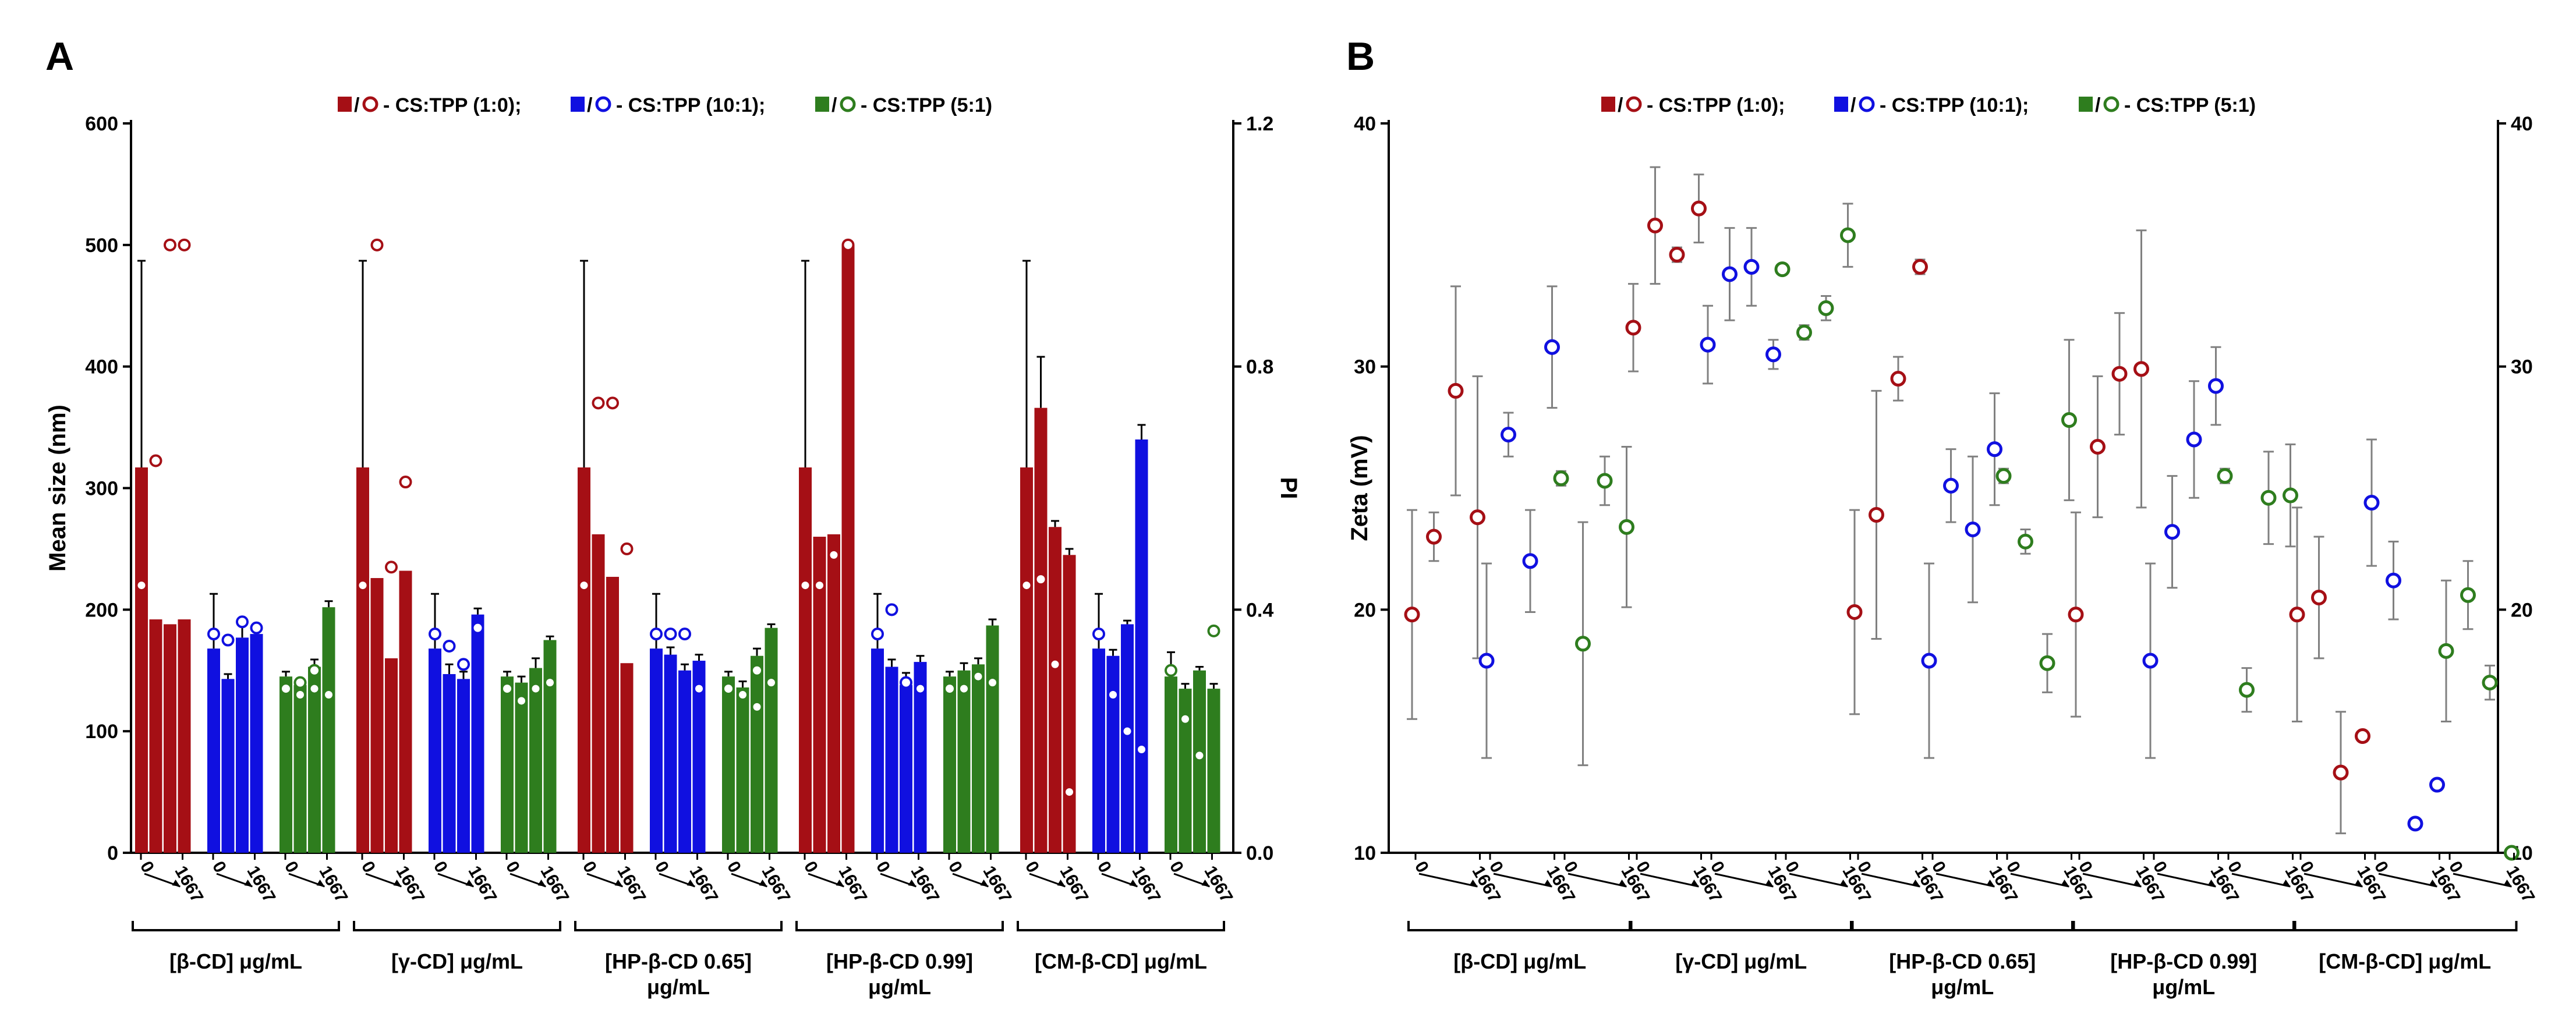  What do you see at coordinates (950, 689) in the screenshot?
I see `a-pi-open-g3-s2-b0` at bounding box center [950, 689].